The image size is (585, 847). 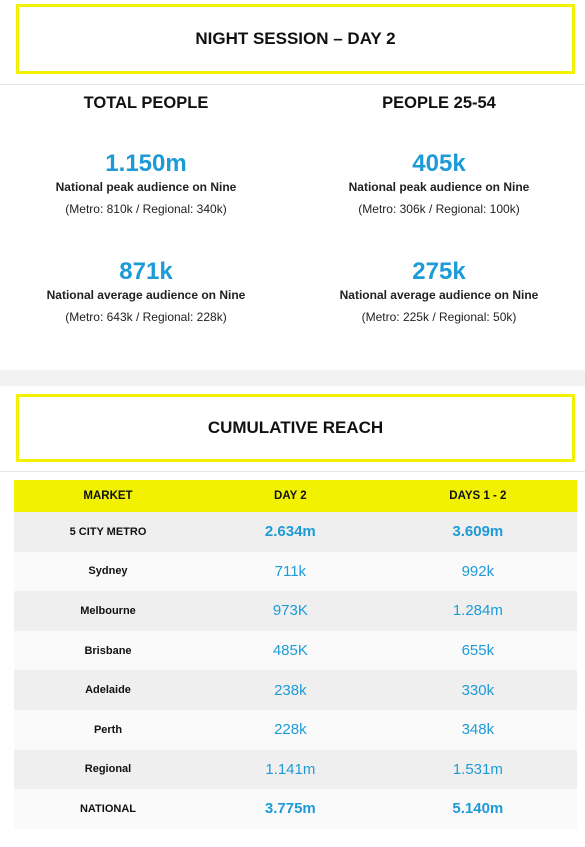 What do you see at coordinates (439, 317) in the screenshot?
I see `average-audience-breakdown: (Metro: 225k / Regional: 50k)` at bounding box center [439, 317].